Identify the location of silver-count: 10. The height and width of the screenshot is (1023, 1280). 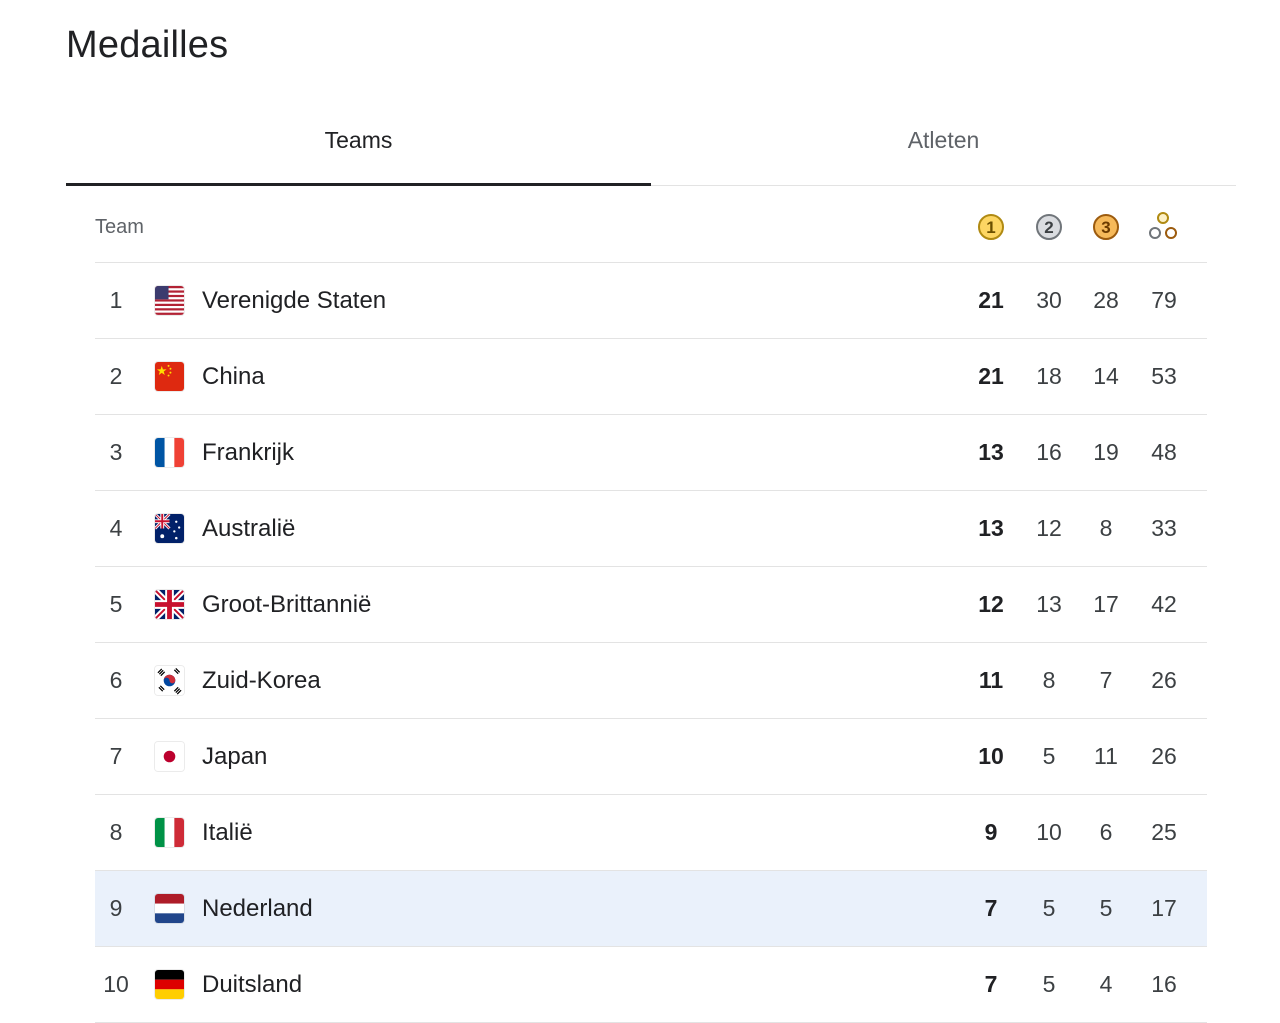
(1049, 832).